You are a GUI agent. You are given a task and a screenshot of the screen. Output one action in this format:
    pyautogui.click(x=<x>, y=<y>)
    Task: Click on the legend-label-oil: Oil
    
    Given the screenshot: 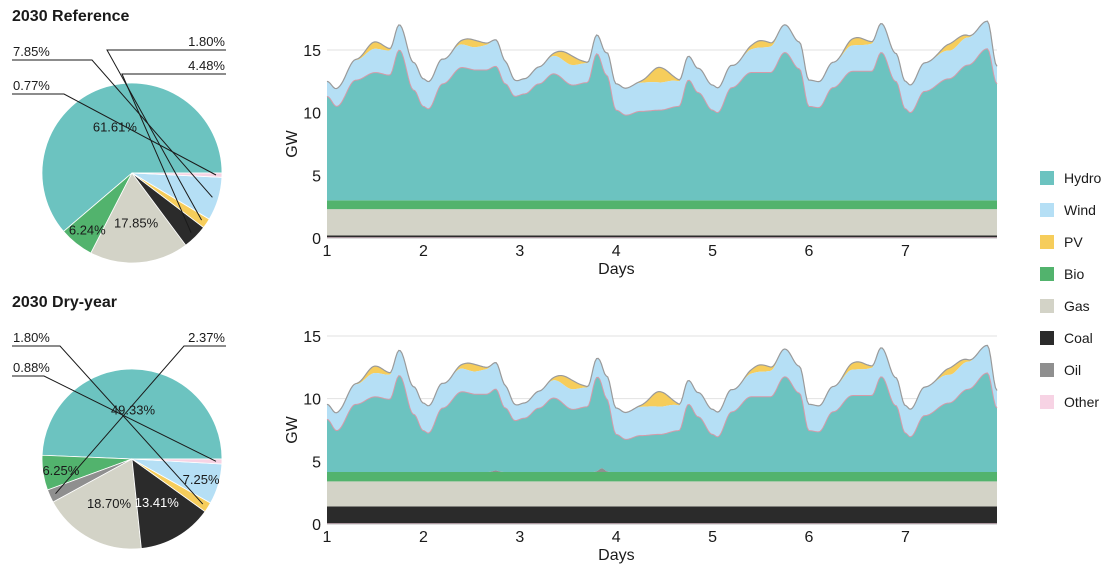 What is the action you would take?
    pyautogui.click(x=1073, y=370)
    